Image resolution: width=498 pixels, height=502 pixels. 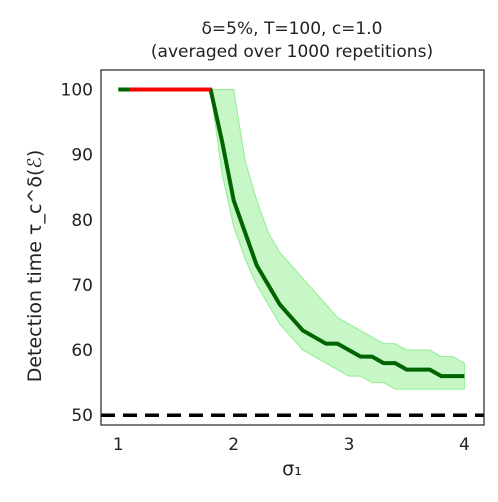 I want to click on y-tick-label: 50, so click(x=82, y=416).